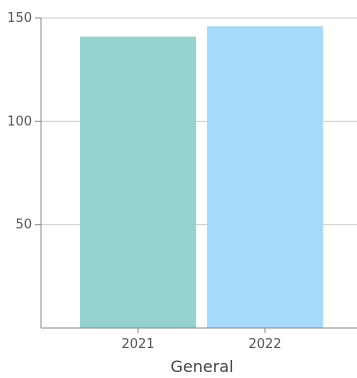 Image resolution: width=357 pixels, height=378 pixels. Describe the element at coordinates (264, 344) in the screenshot. I see `x-tick-label-2022: 2022` at that location.